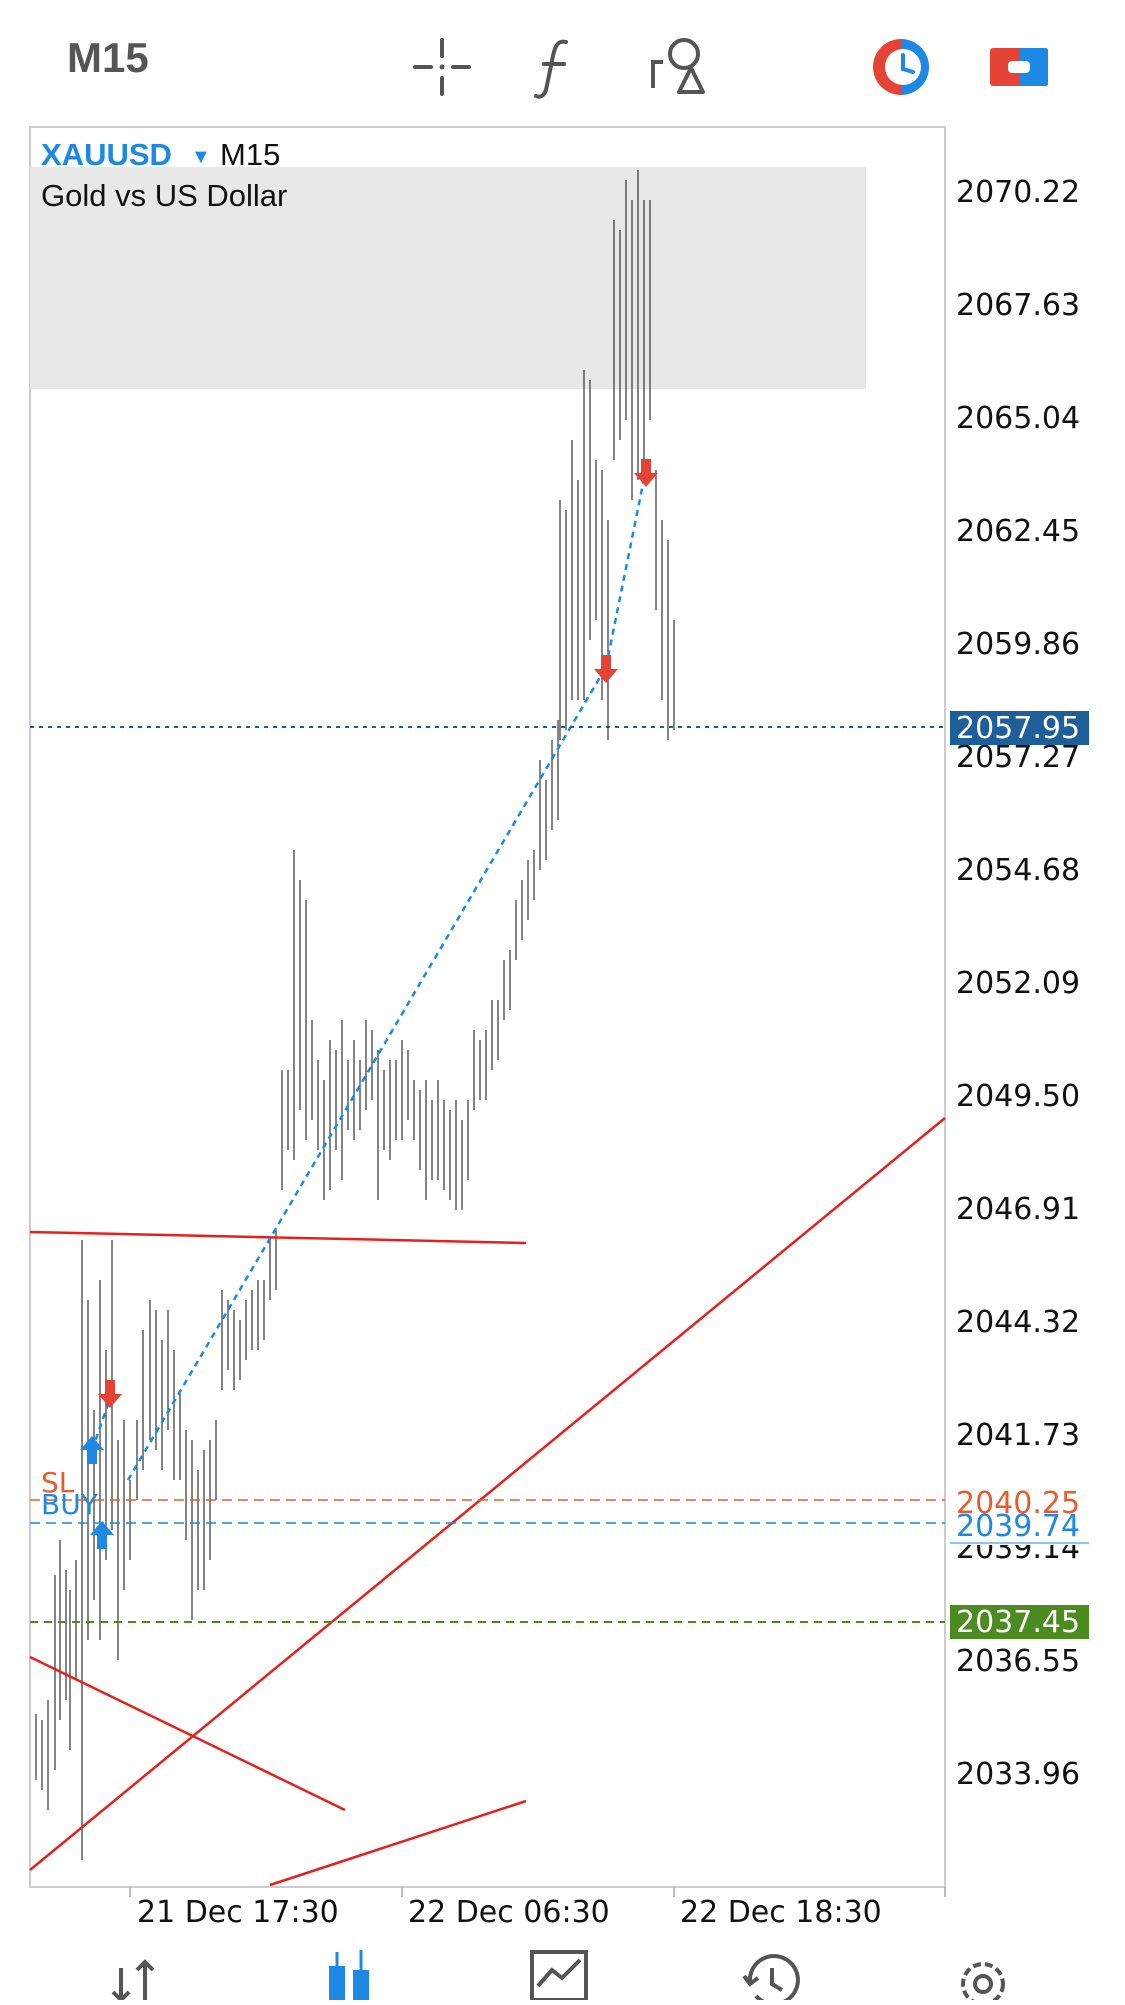 This screenshot has width=1125, height=2005. What do you see at coordinates (442, 67) in the screenshot?
I see `crosshair-icon` at bounding box center [442, 67].